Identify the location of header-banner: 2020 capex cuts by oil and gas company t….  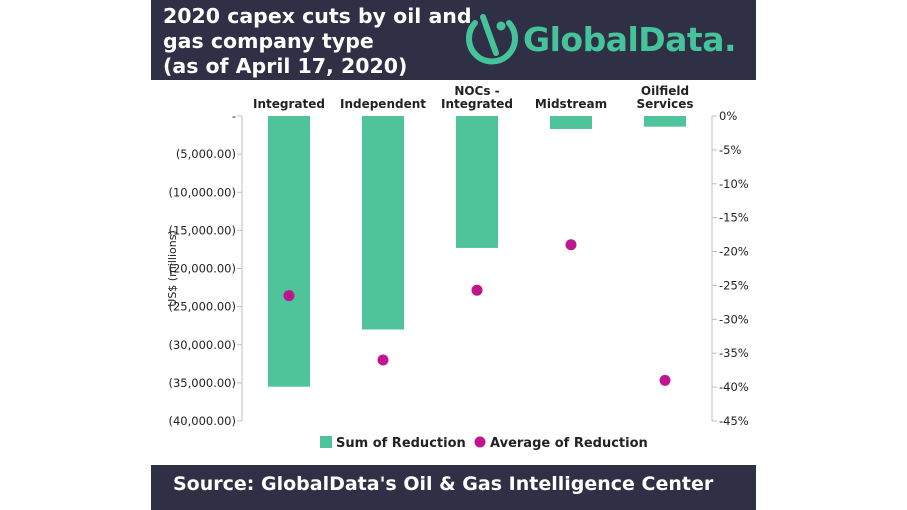
(453, 40).